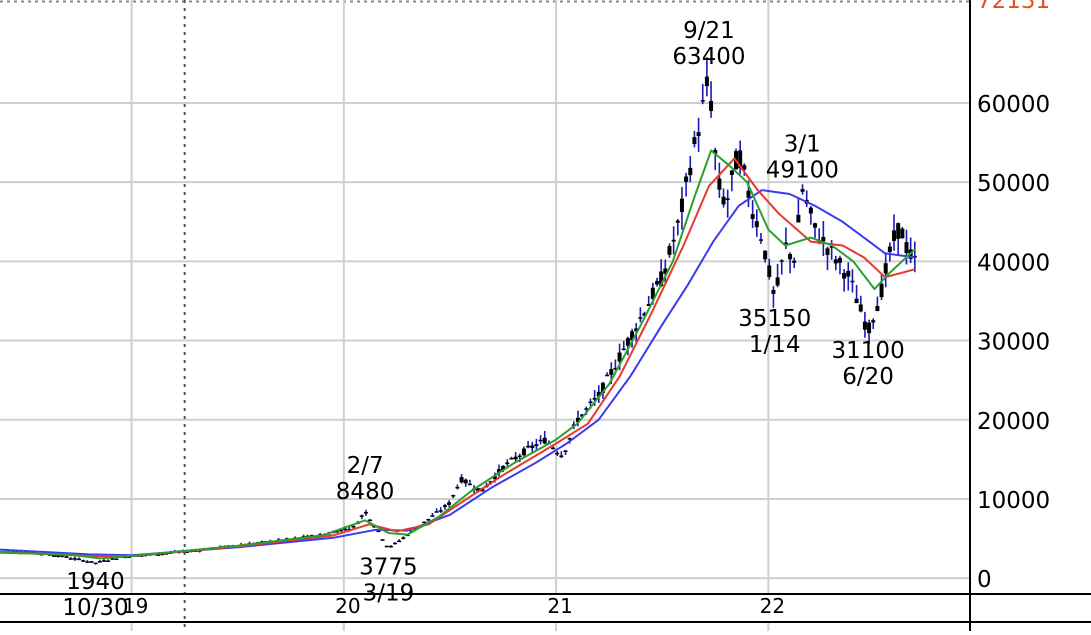 This screenshot has height=635, width=1091. What do you see at coordinates (1013, 343) in the screenshot?
I see `y-tick-label: 30000` at bounding box center [1013, 343].